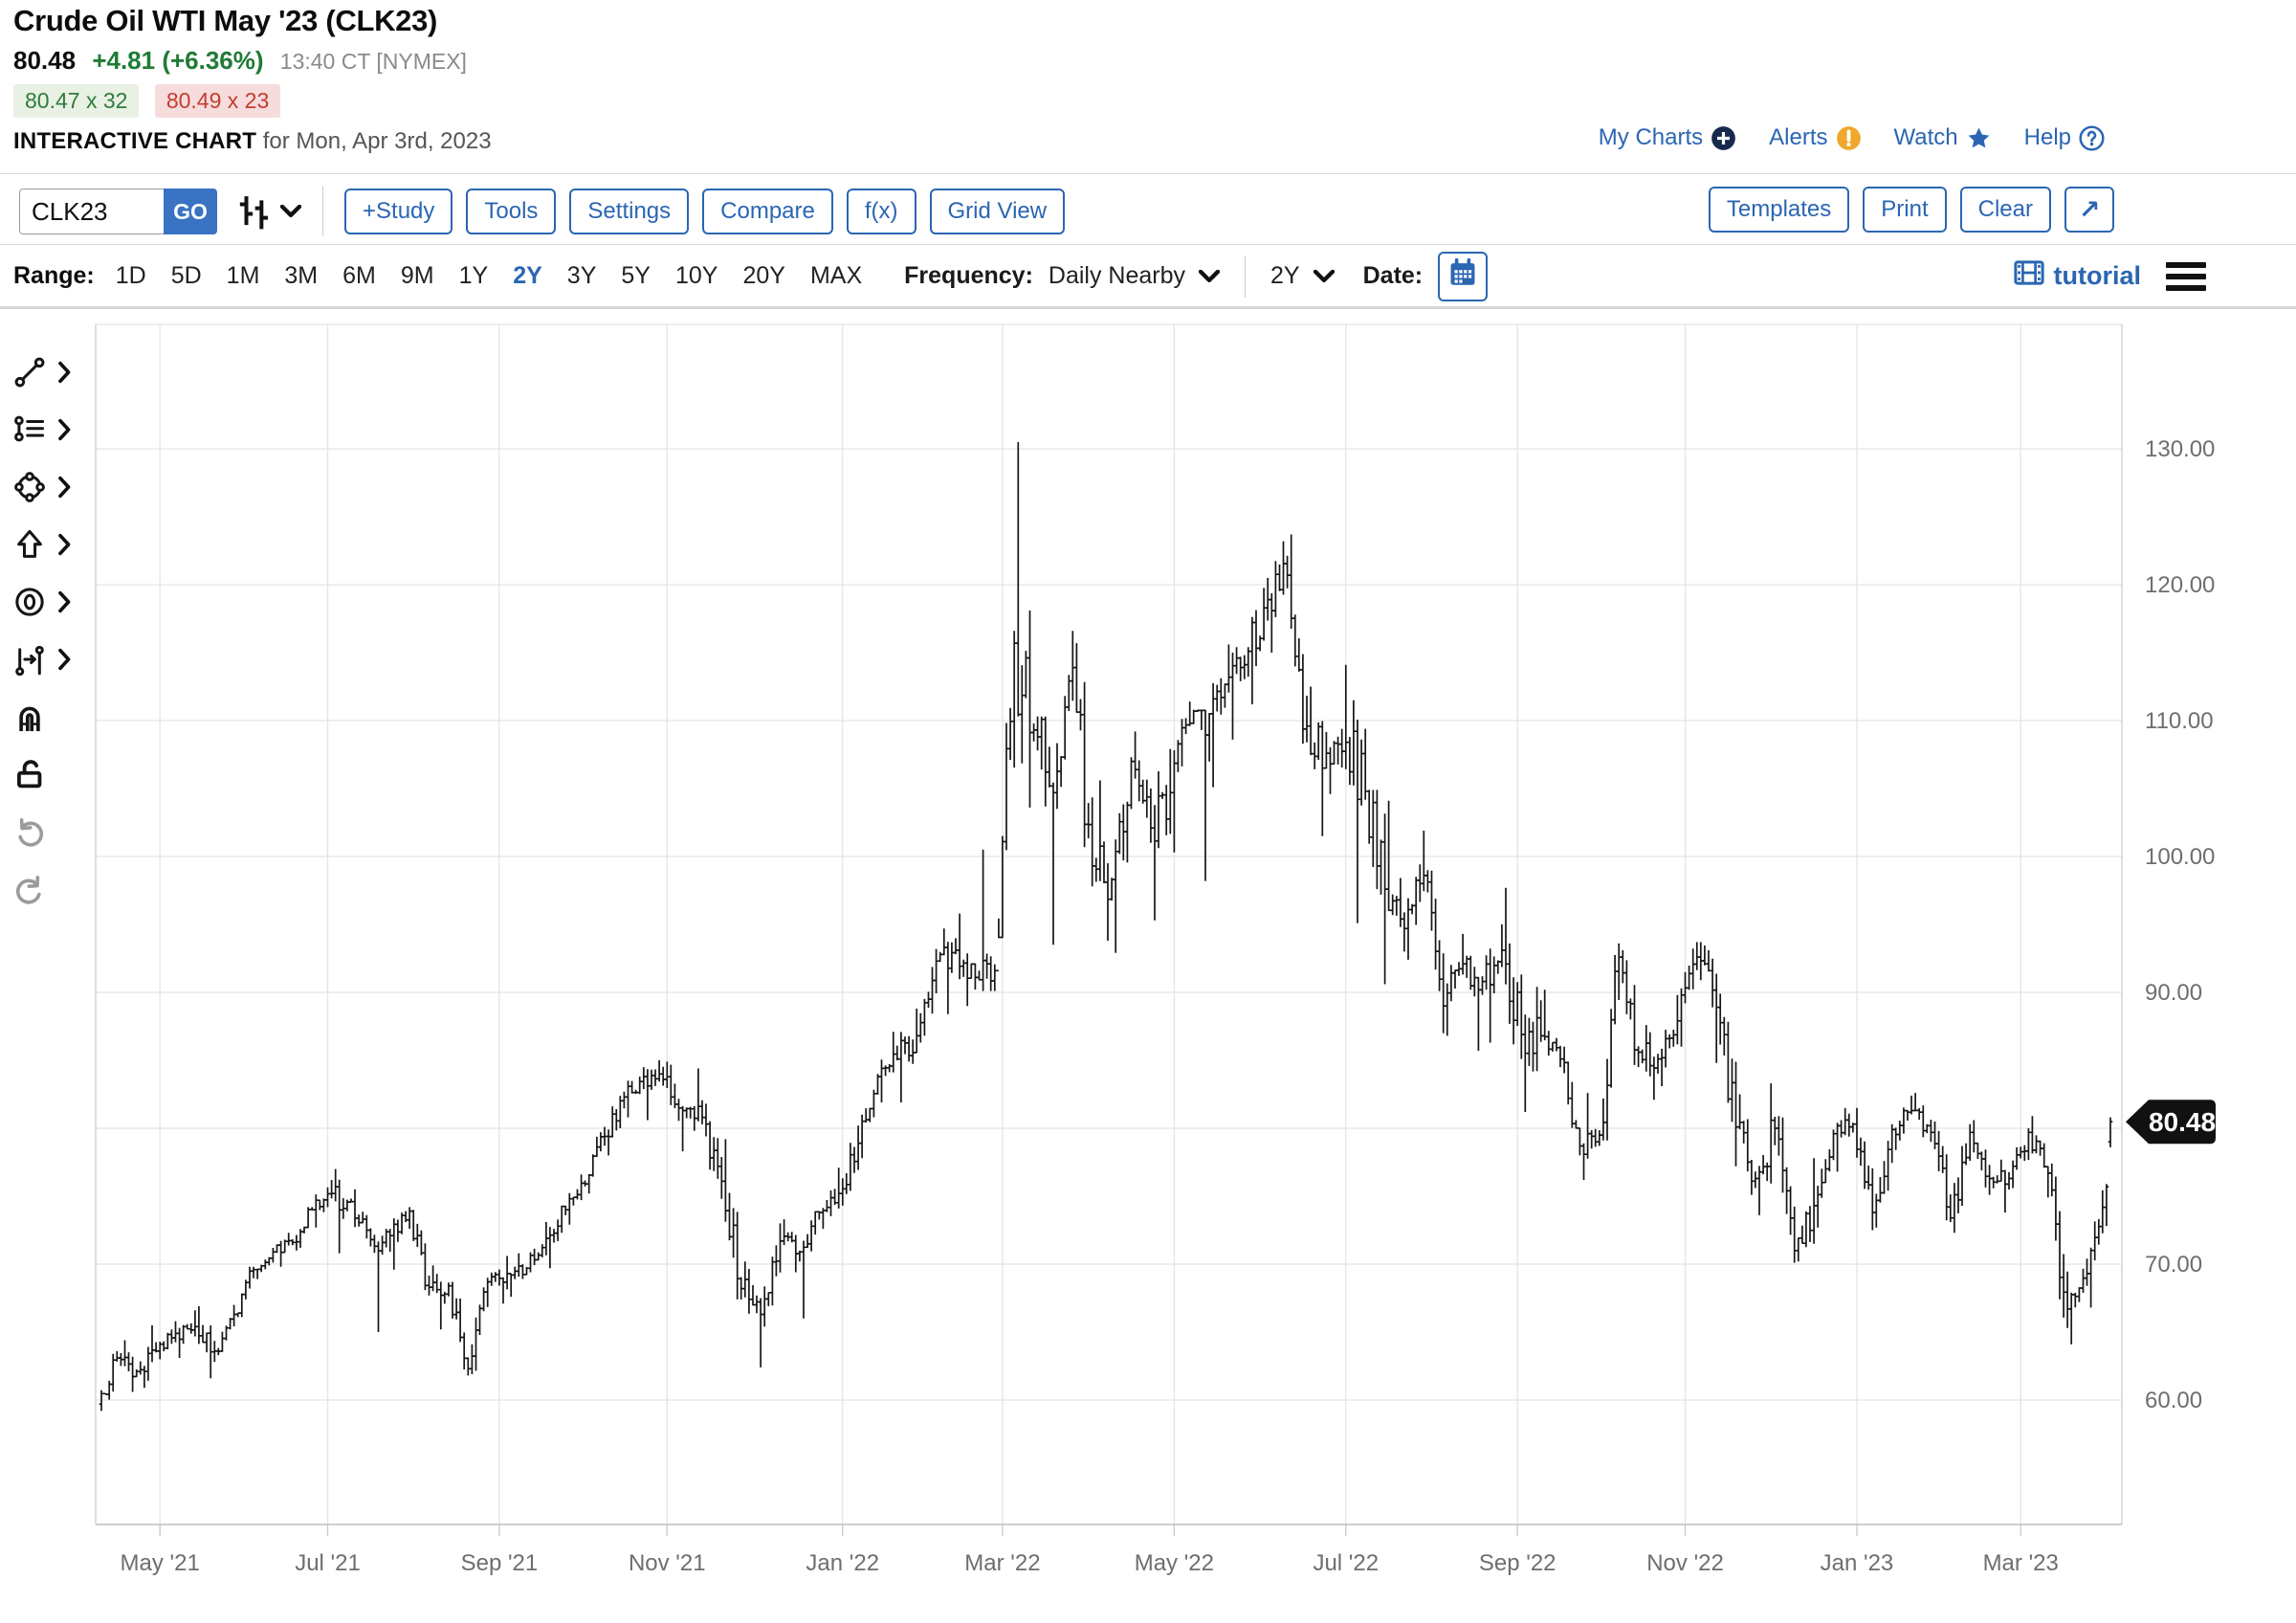 This screenshot has width=2296, height=1623. What do you see at coordinates (582, 275) in the screenshot?
I see `range-option-3y: 3Y` at bounding box center [582, 275].